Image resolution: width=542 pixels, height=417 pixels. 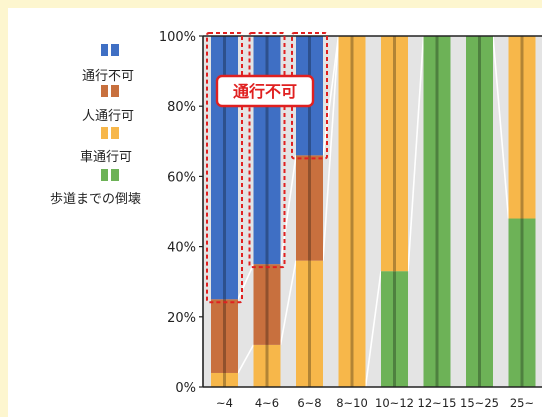 I want to click on x-tick-label: ~4, so click(x=224, y=403).